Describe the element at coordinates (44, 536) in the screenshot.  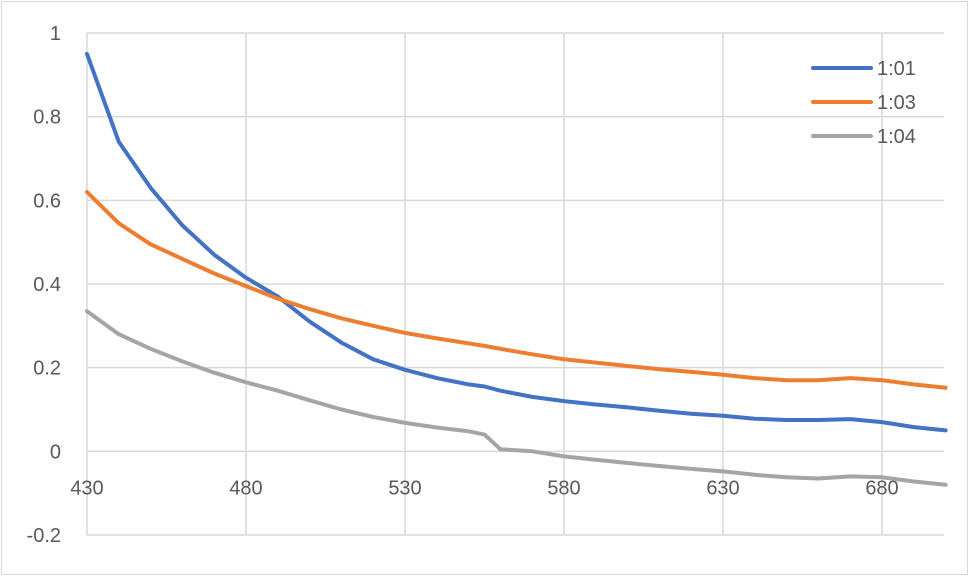
I see `y-tick-label: -0.2` at that location.